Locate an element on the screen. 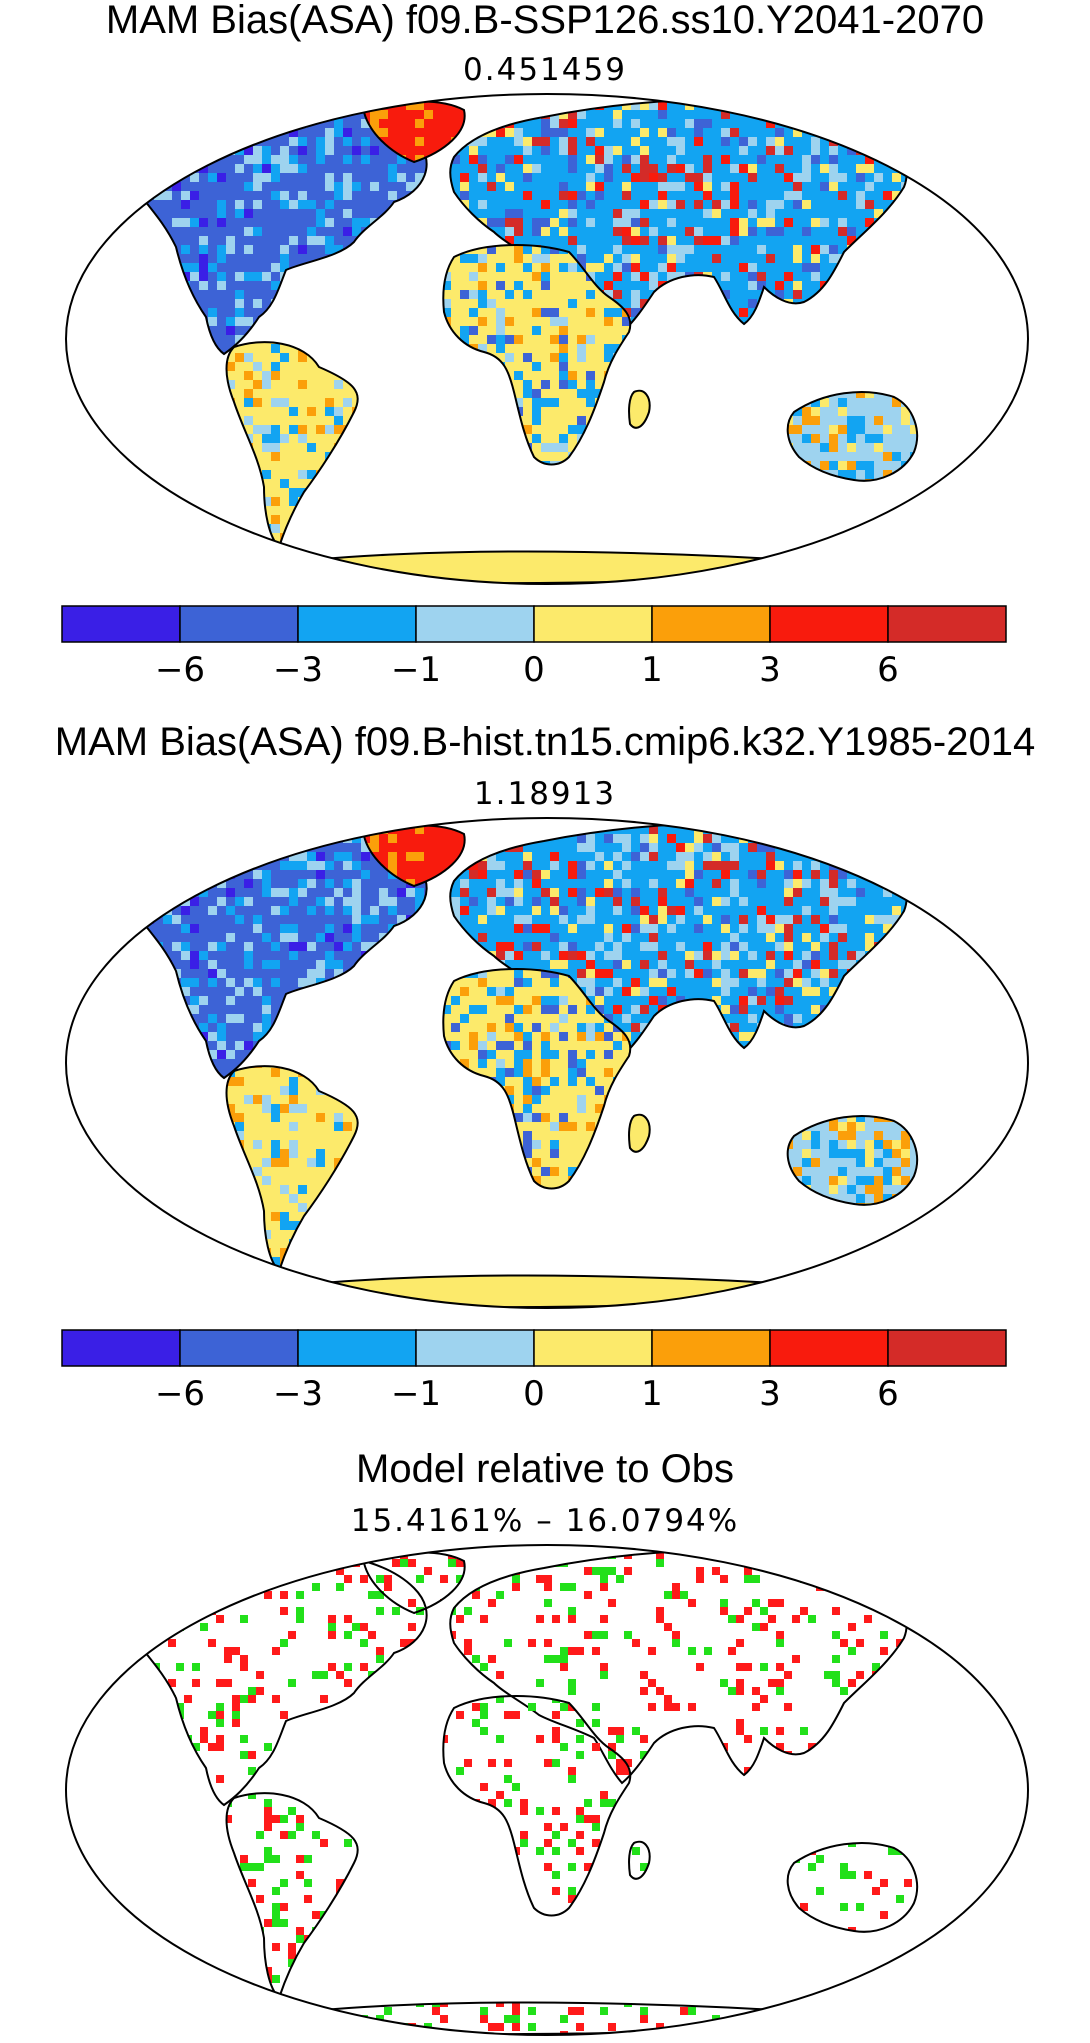 The width and height of the screenshot is (1090, 2043). panel-1-subtitle: 0.451459 is located at coordinates (545, 70).